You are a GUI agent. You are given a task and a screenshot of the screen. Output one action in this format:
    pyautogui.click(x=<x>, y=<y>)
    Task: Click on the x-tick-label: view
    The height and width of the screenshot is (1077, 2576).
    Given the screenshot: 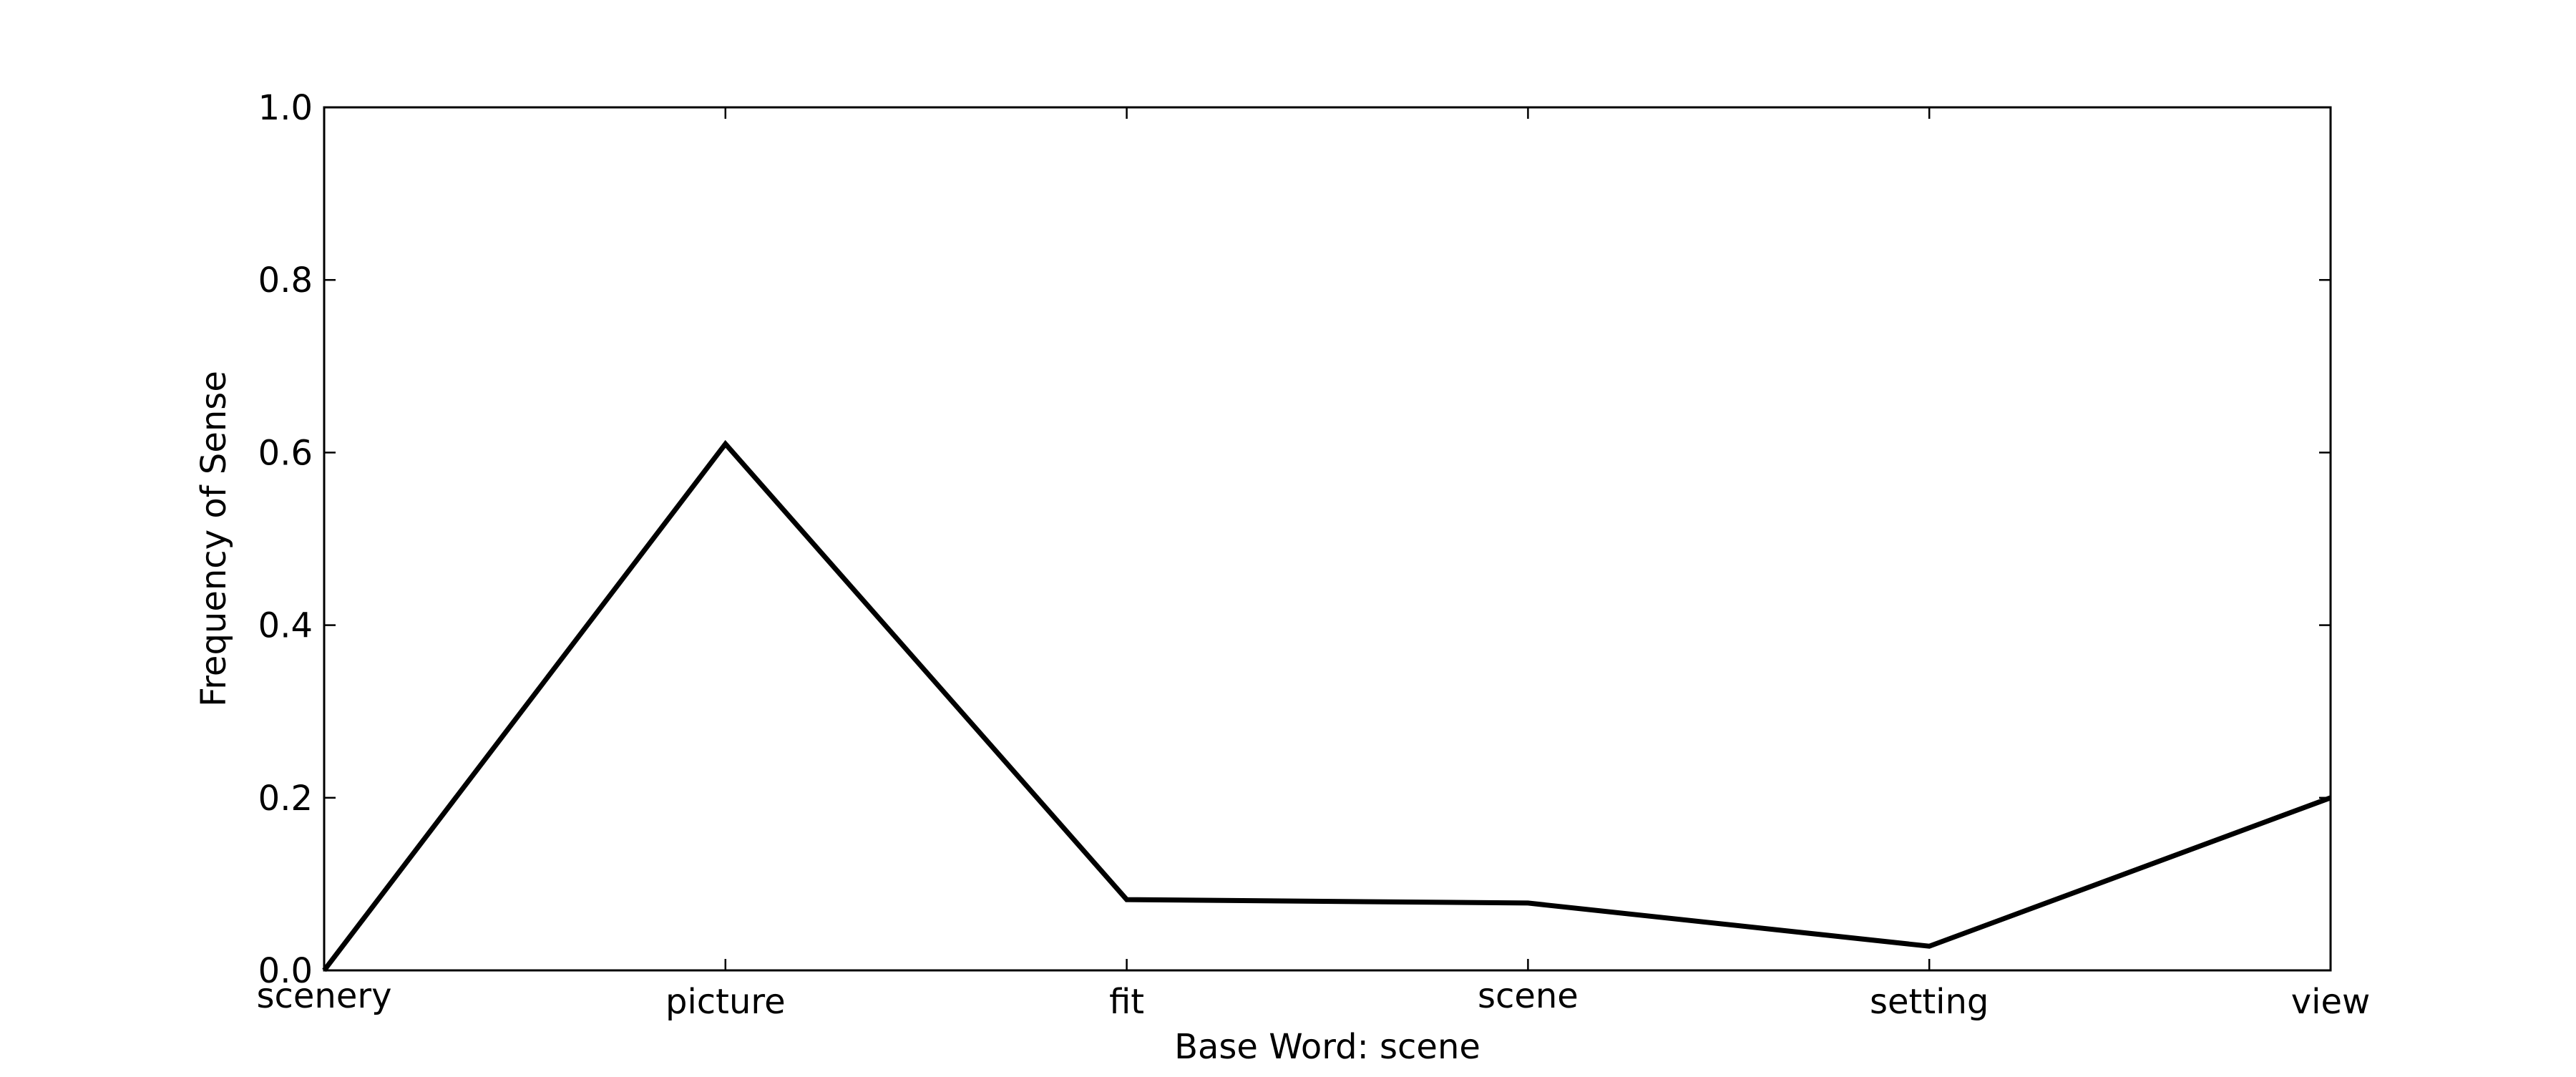 What is the action you would take?
    pyautogui.click(x=2331, y=1002)
    